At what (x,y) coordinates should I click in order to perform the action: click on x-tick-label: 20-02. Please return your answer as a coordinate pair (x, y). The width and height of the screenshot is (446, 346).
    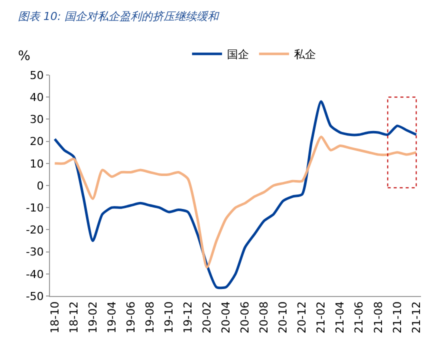
    Looking at the image, I should click on (207, 317).